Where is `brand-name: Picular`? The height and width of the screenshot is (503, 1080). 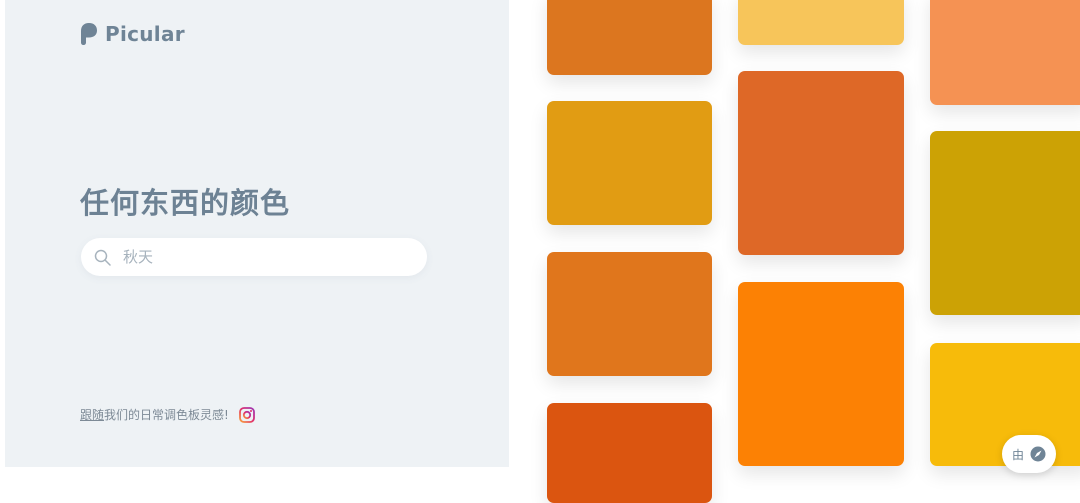
brand-name: Picular is located at coordinates (145, 34).